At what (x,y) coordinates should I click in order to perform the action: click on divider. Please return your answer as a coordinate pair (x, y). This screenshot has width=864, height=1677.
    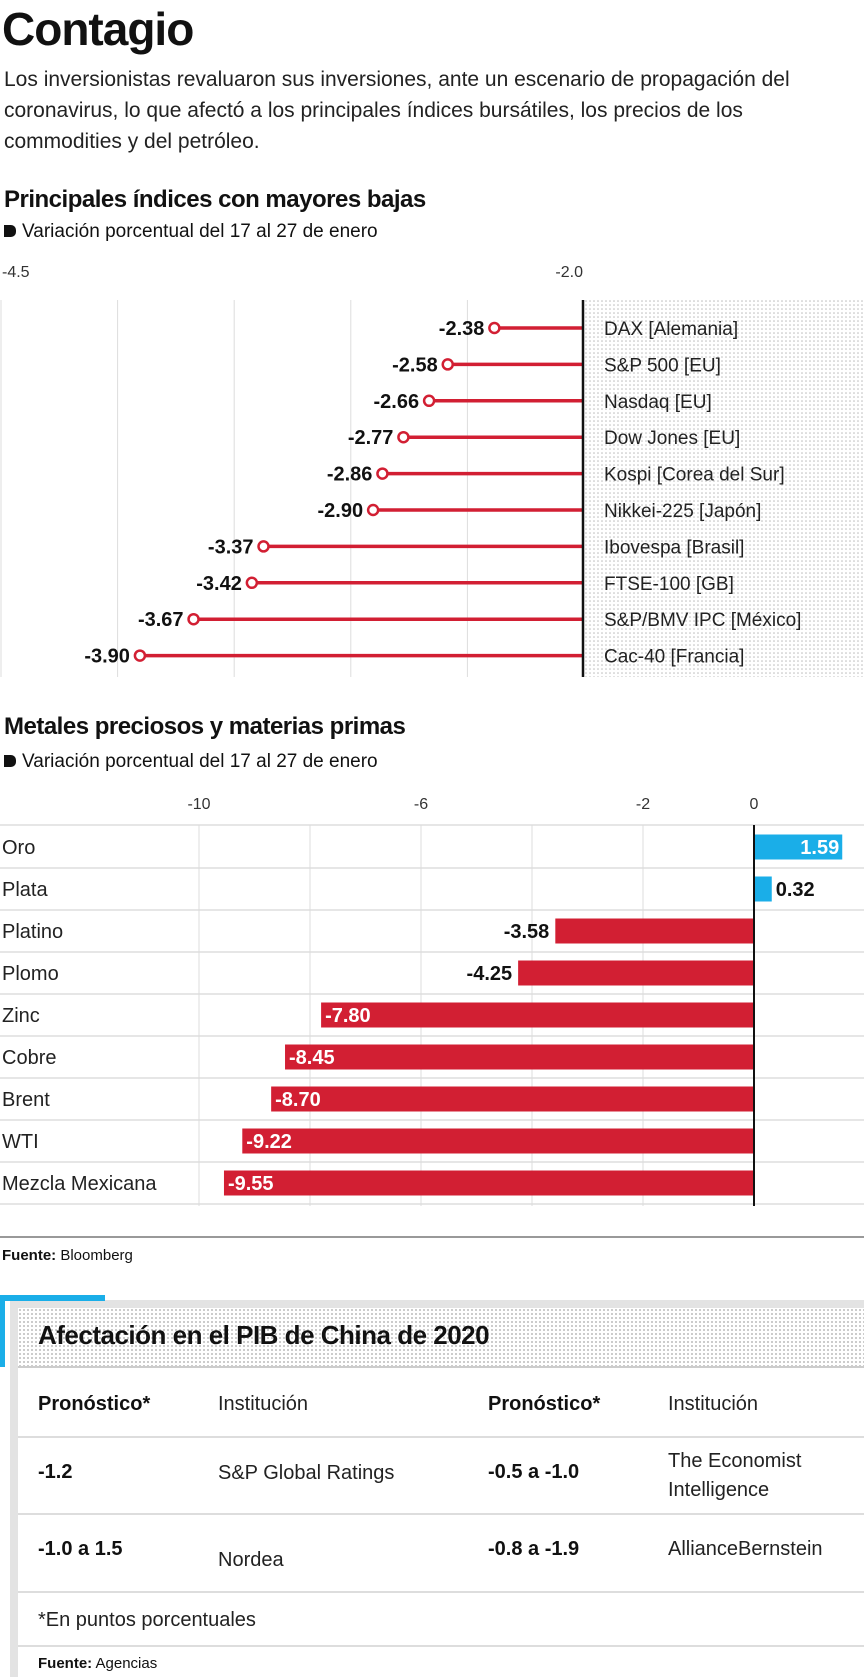
    Looking at the image, I should click on (432, 1237).